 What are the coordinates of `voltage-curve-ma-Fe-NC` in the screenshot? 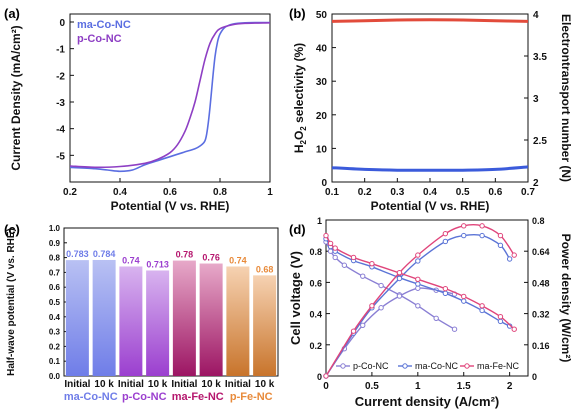 It's located at (420, 282).